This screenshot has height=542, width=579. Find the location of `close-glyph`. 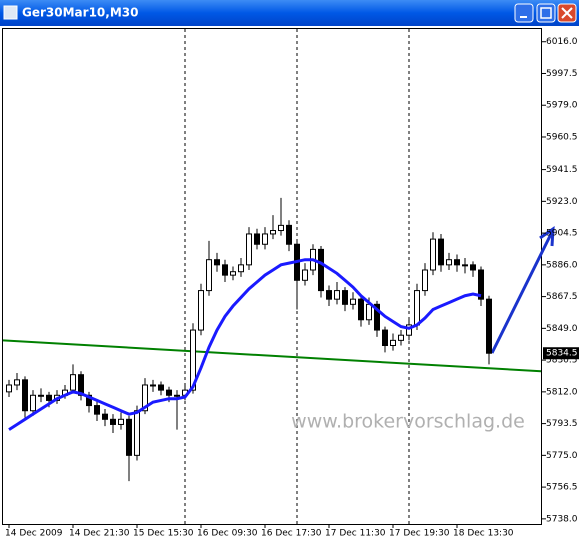

close-glyph is located at coordinates (567, 13).